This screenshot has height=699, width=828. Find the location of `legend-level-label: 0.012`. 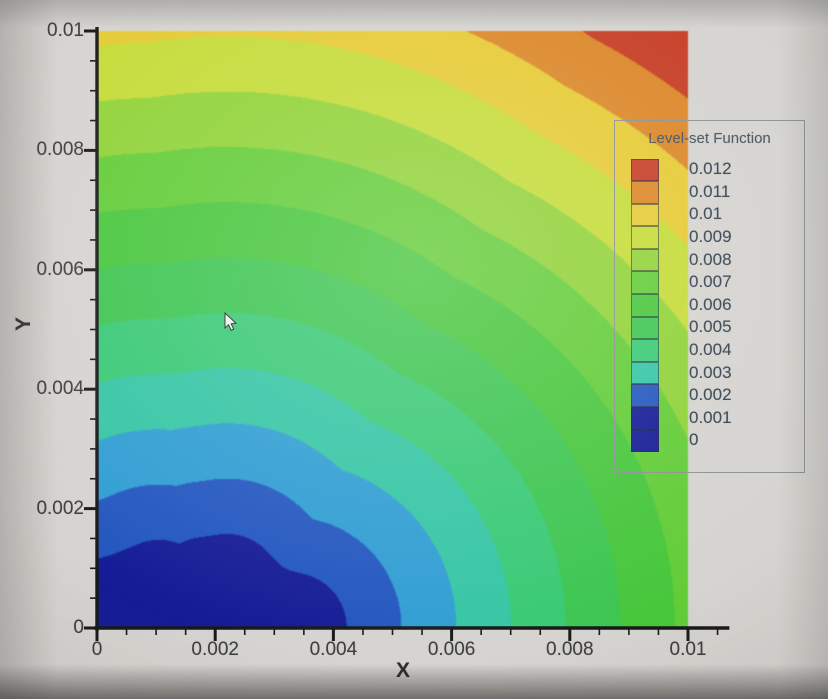

legend-level-label: 0.012 is located at coordinates (710, 169).